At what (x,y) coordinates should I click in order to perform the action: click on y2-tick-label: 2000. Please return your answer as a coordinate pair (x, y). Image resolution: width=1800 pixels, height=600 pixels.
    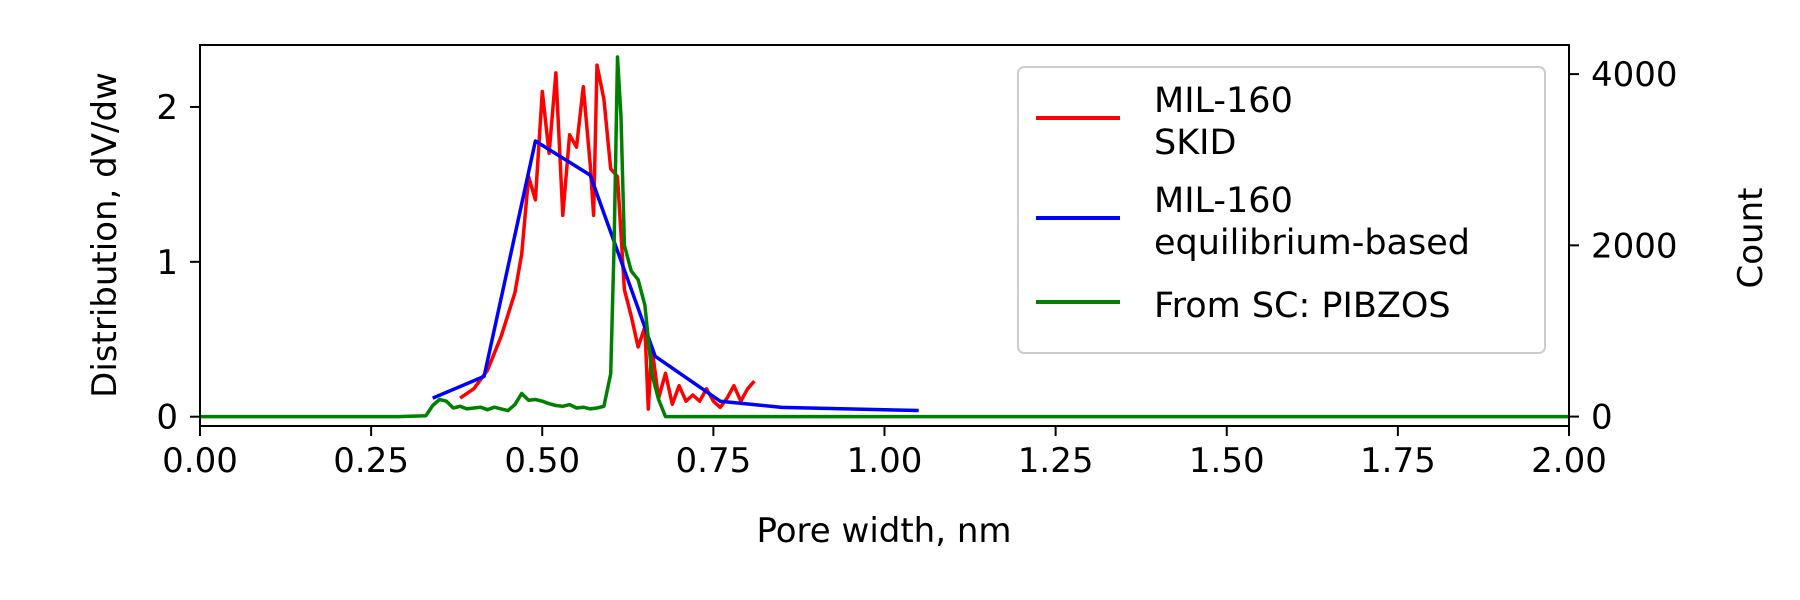
    Looking at the image, I should click on (1634, 246).